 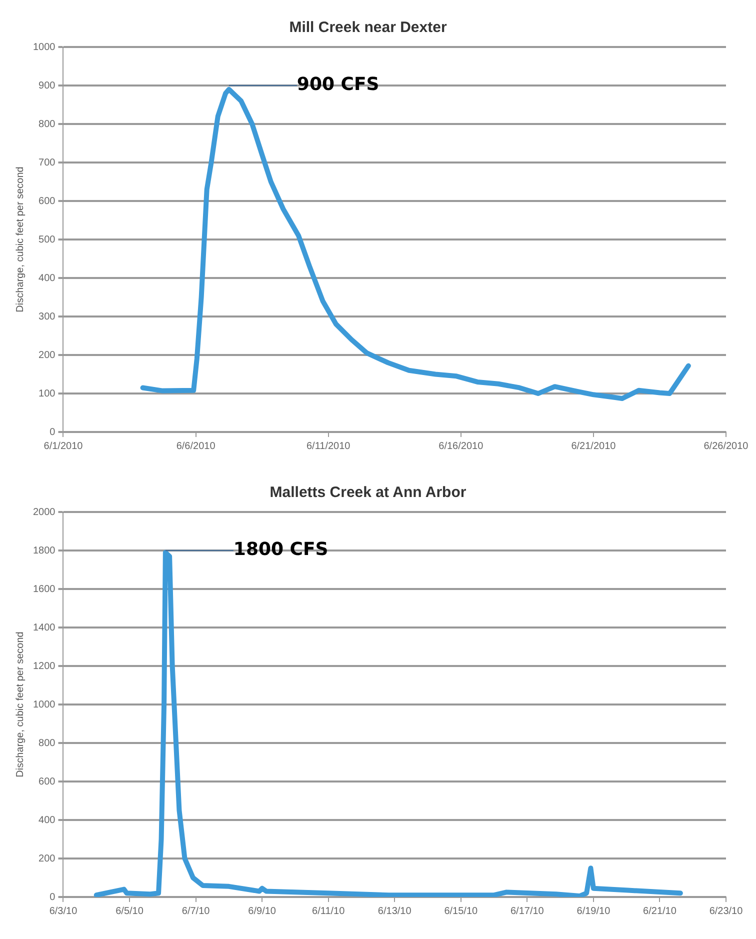 I want to click on x-tick-label: 6/11/2010, so click(x=328, y=446).